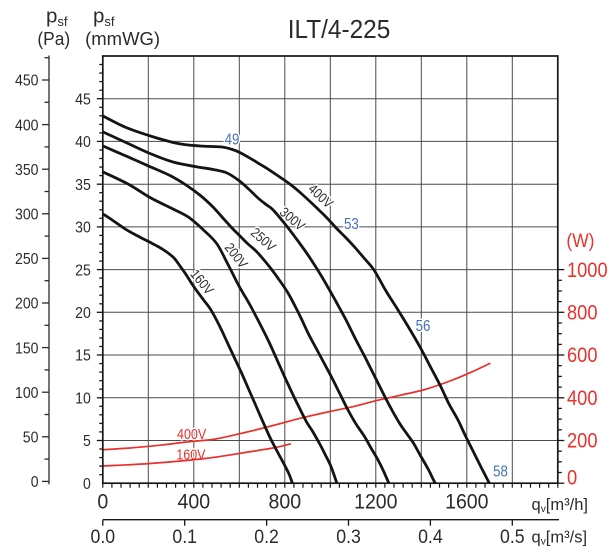 Image resolution: width=614 pixels, height=553 pixels. I want to click on svg-text: 0.1, so click(184, 537).